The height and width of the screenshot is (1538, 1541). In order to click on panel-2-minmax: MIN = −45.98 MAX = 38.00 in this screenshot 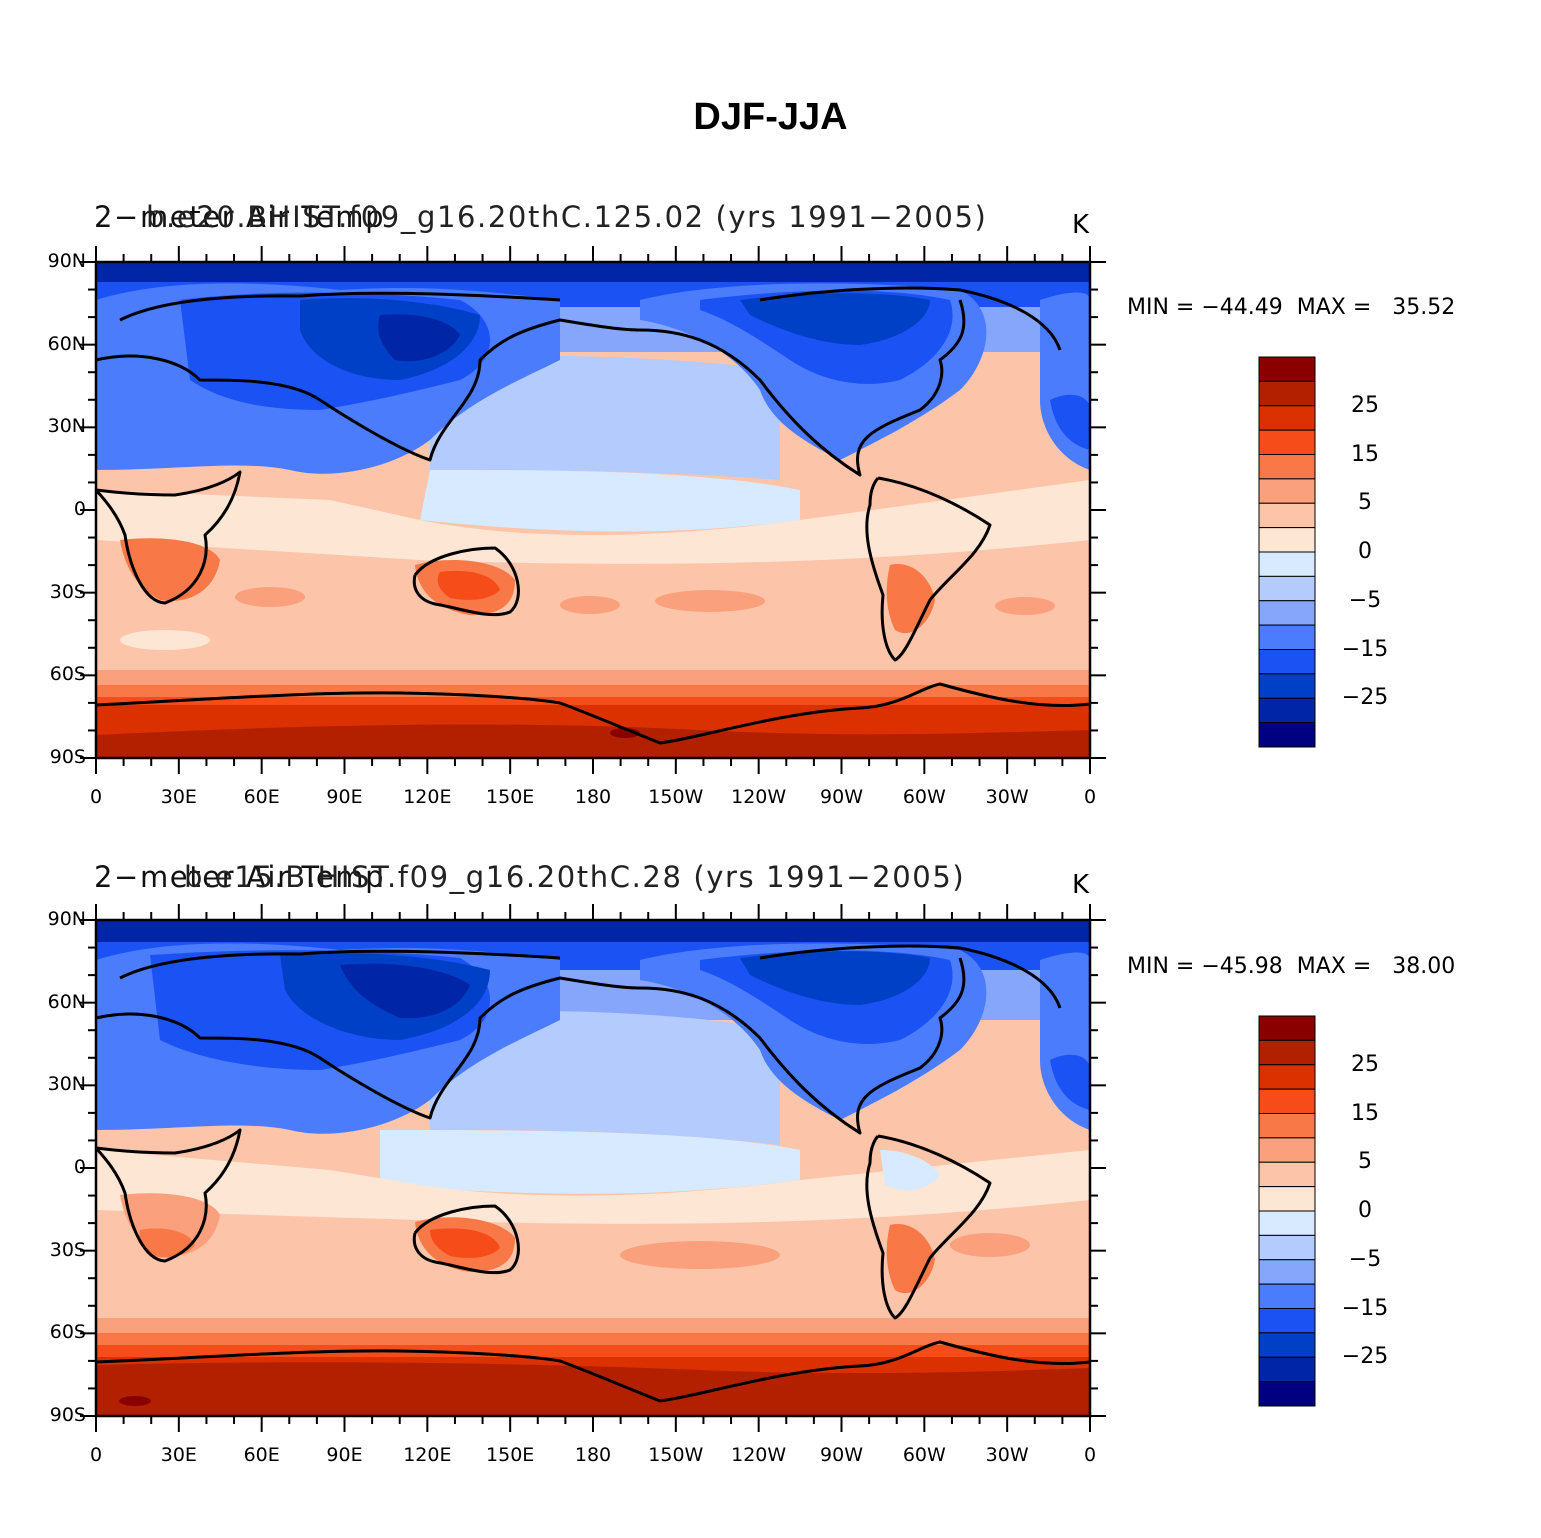, I will do `click(1291, 966)`.